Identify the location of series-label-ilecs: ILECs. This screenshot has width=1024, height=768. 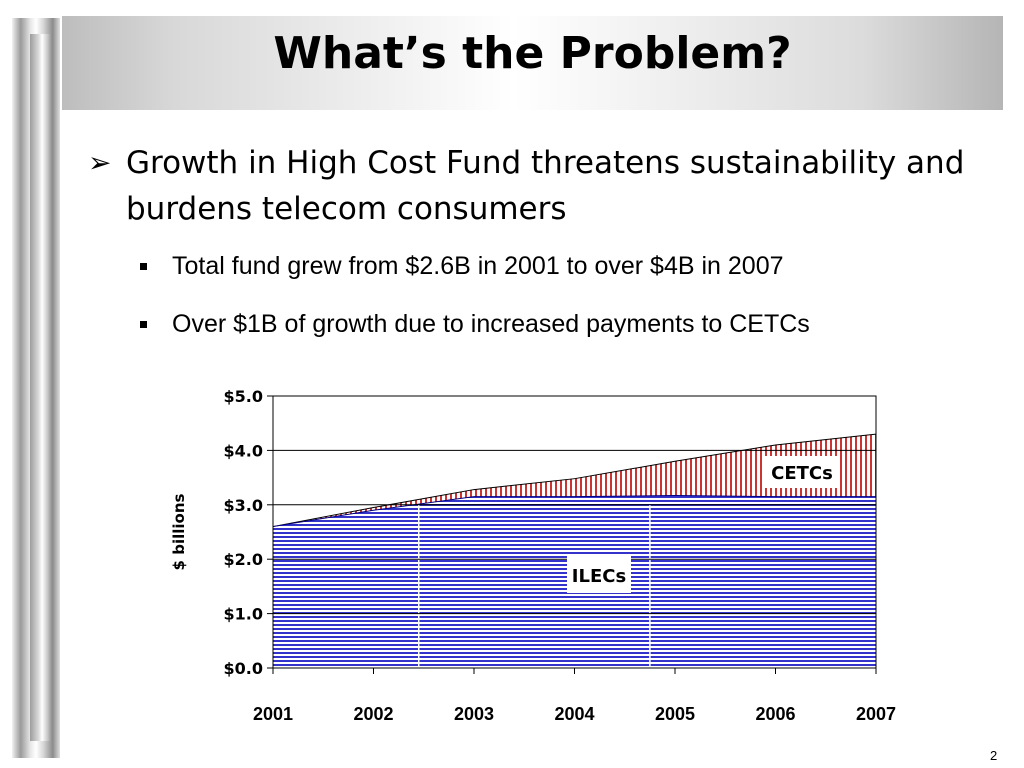
(599, 576).